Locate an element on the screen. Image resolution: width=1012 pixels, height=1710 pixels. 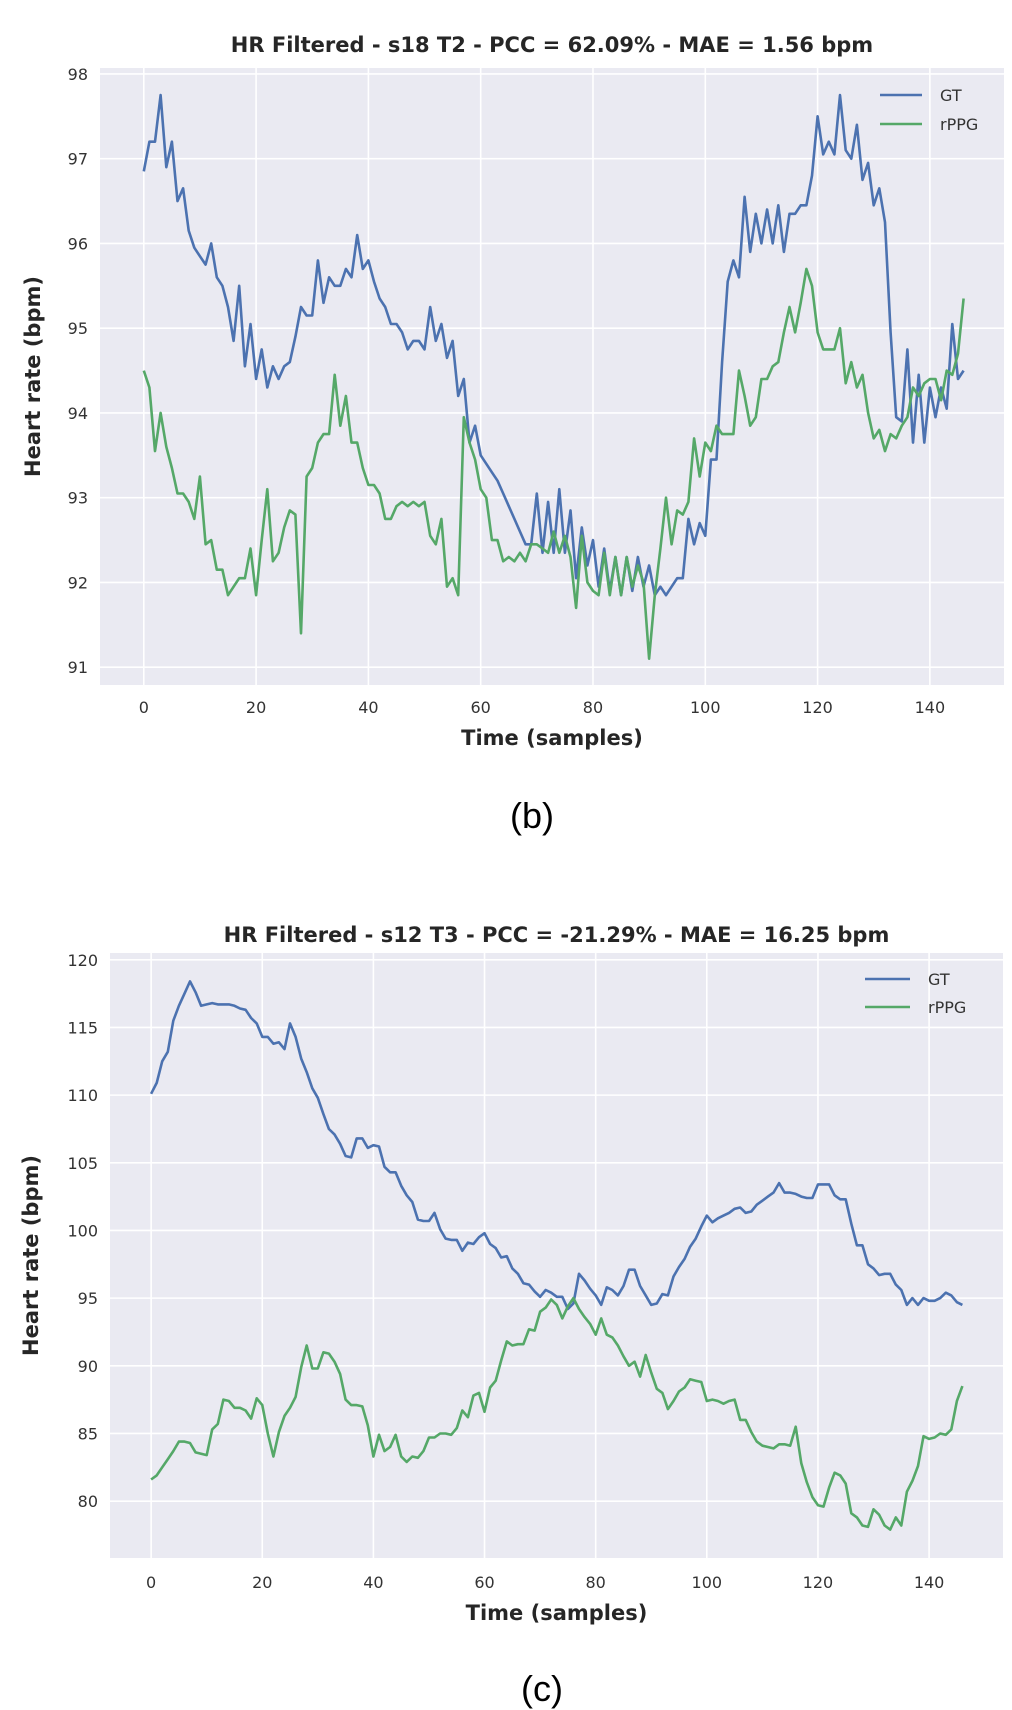
caption-b: (b) is located at coordinates (532, 815).